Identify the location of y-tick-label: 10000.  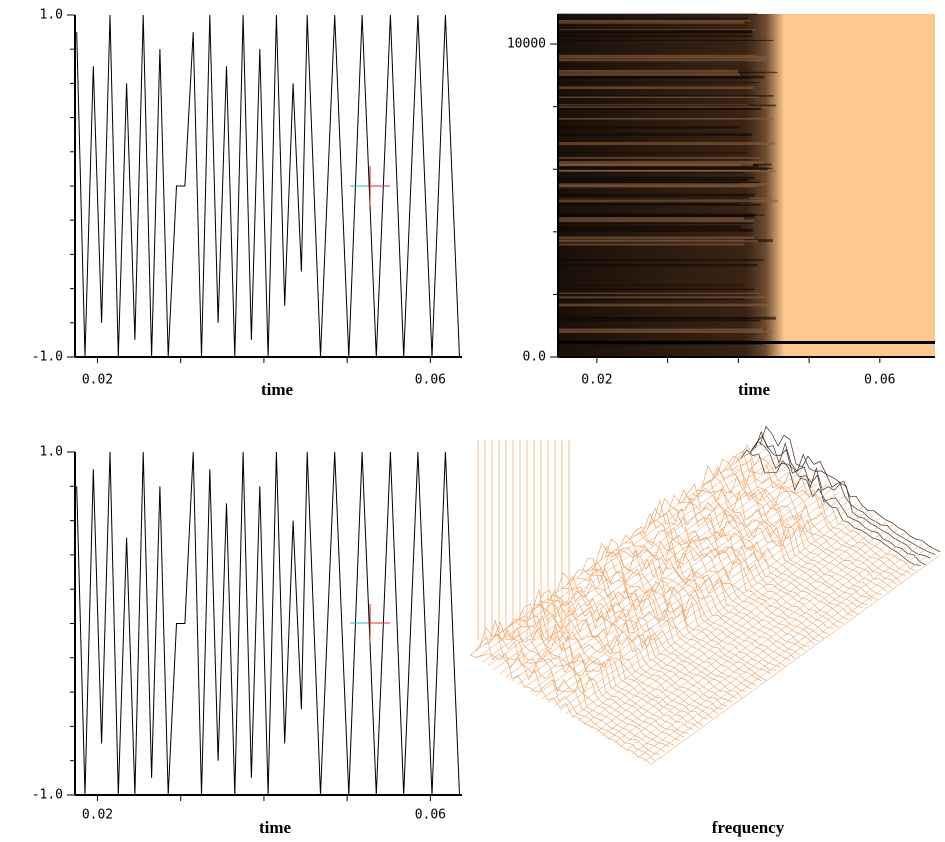
(526, 44).